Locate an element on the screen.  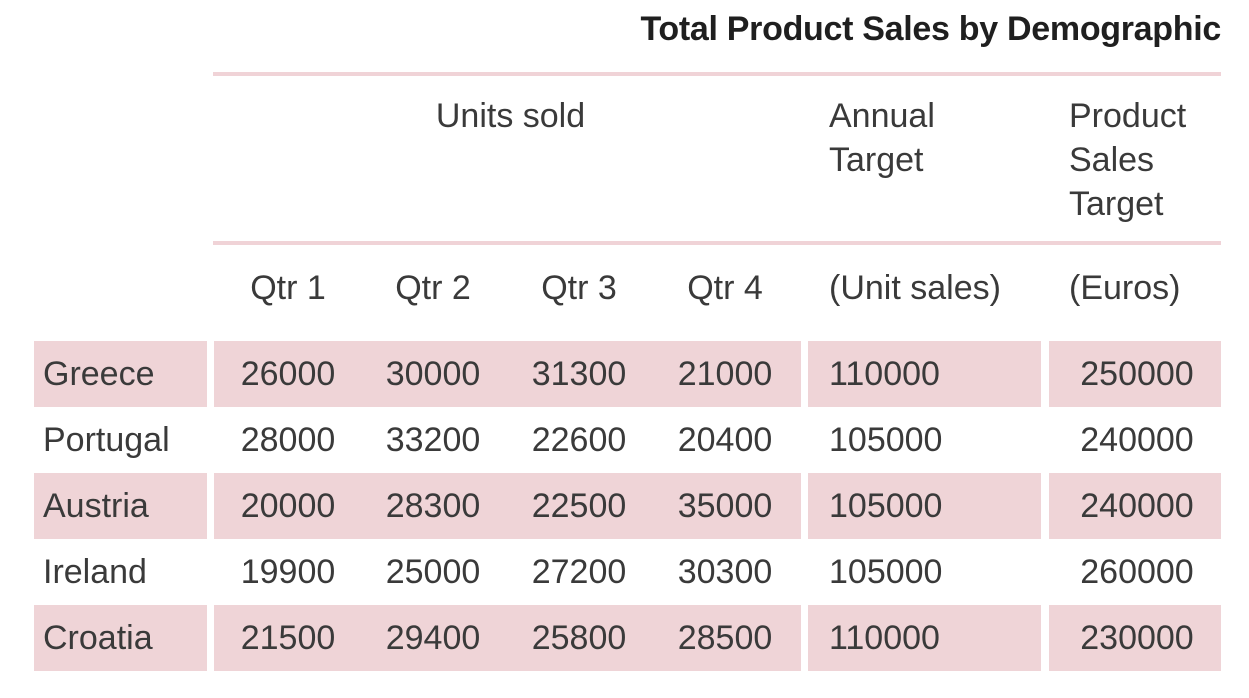
cell-austria--unit-sales-: 105000 is located at coordinates (886, 506).